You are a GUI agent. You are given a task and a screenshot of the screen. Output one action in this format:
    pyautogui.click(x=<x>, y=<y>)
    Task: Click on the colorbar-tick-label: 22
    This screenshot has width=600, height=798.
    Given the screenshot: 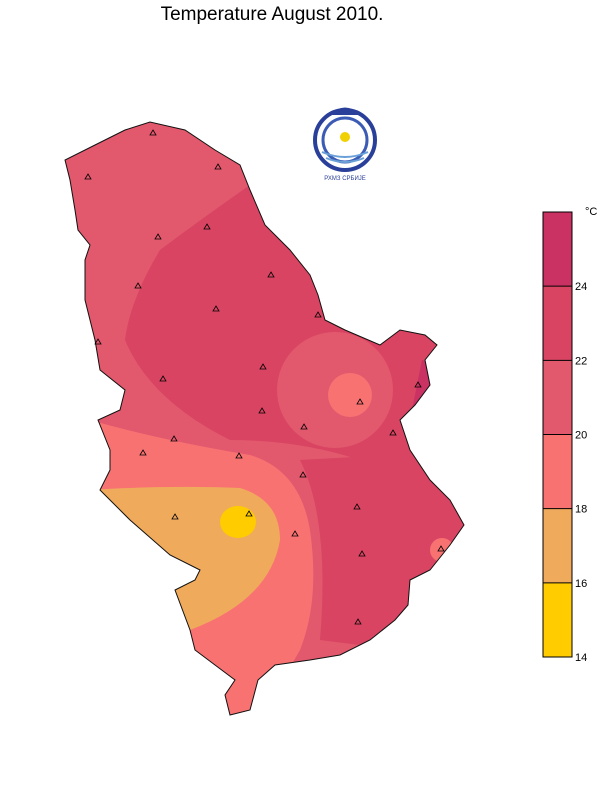 What is the action you would take?
    pyautogui.click(x=581, y=361)
    